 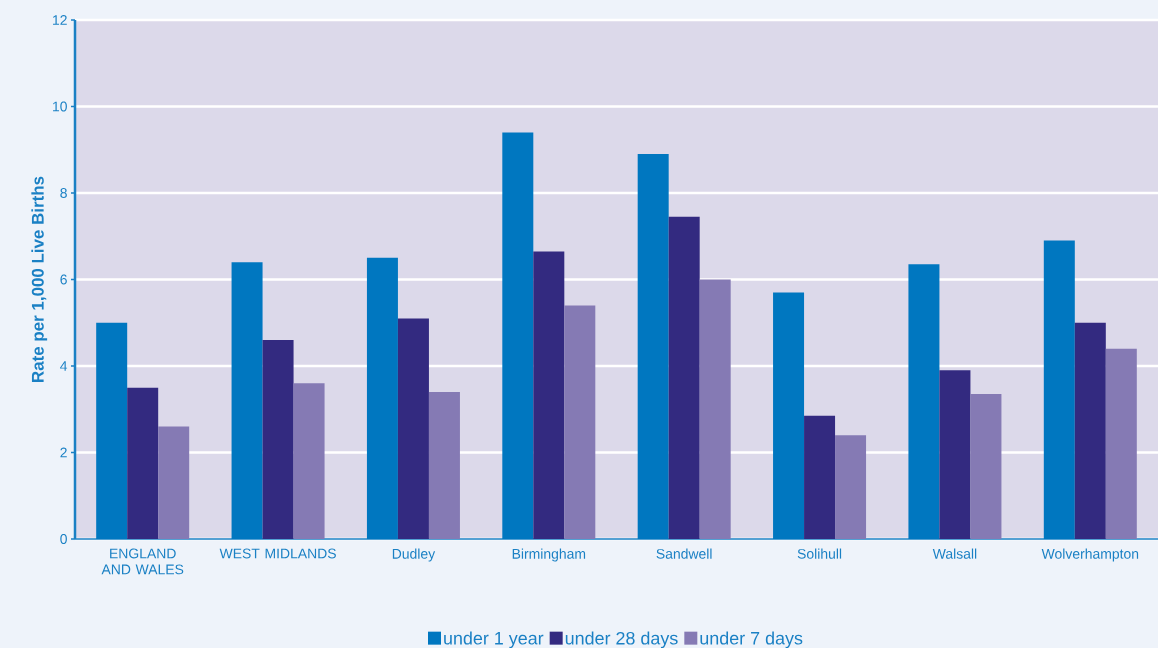 I want to click on x-tick-label: Birmingham, so click(x=549, y=555).